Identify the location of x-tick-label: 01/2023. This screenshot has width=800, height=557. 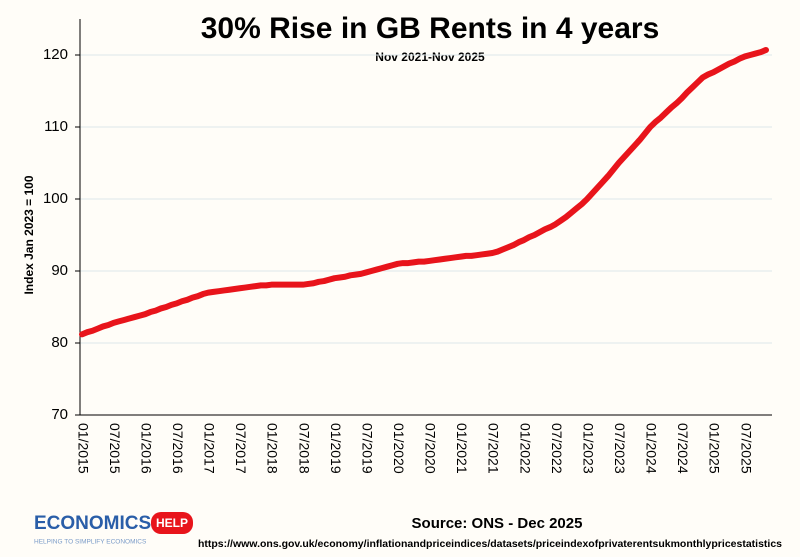
(588, 448).